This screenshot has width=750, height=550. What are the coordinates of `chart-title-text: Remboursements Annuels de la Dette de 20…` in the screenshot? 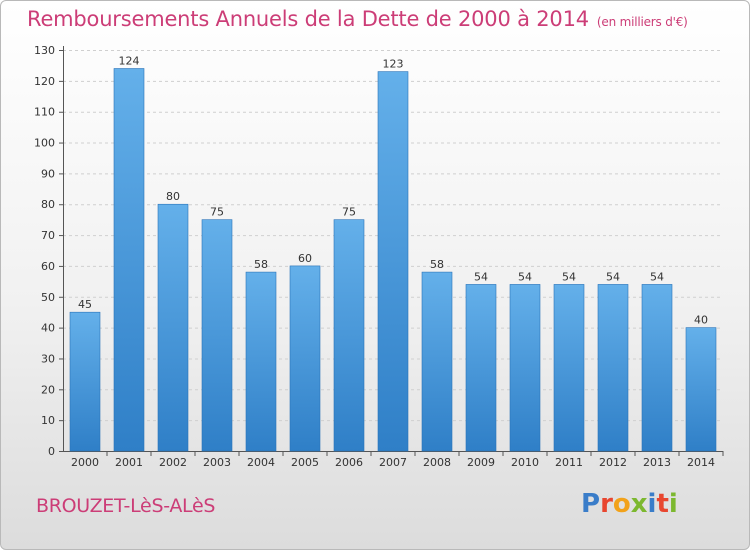 It's located at (308, 19).